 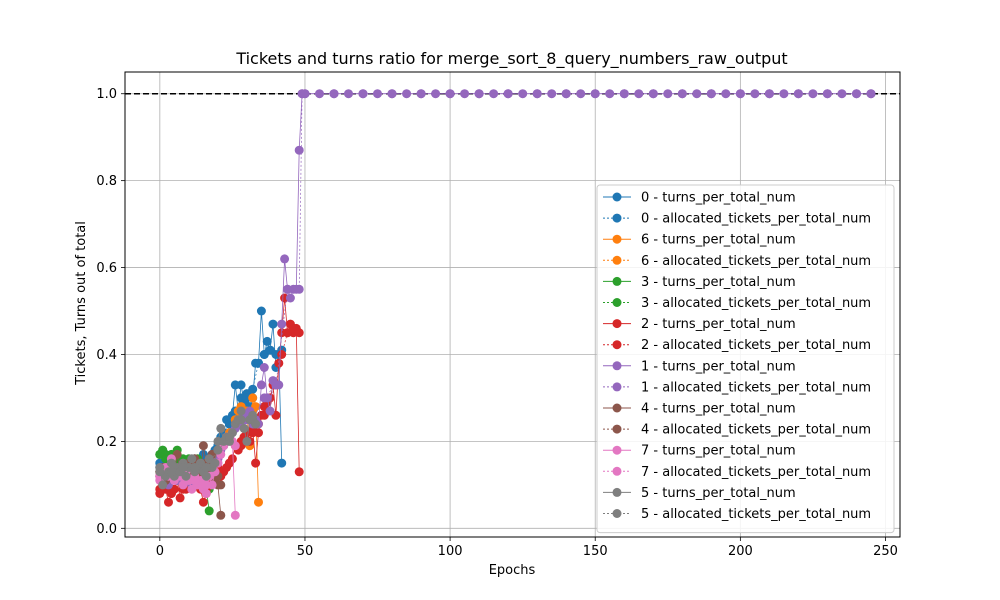 What do you see at coordinates (756, 261) in the screenshot?
I see `legend-label: 6 - allocated_tickets_per_total_num` at bounding box center [756, 261].